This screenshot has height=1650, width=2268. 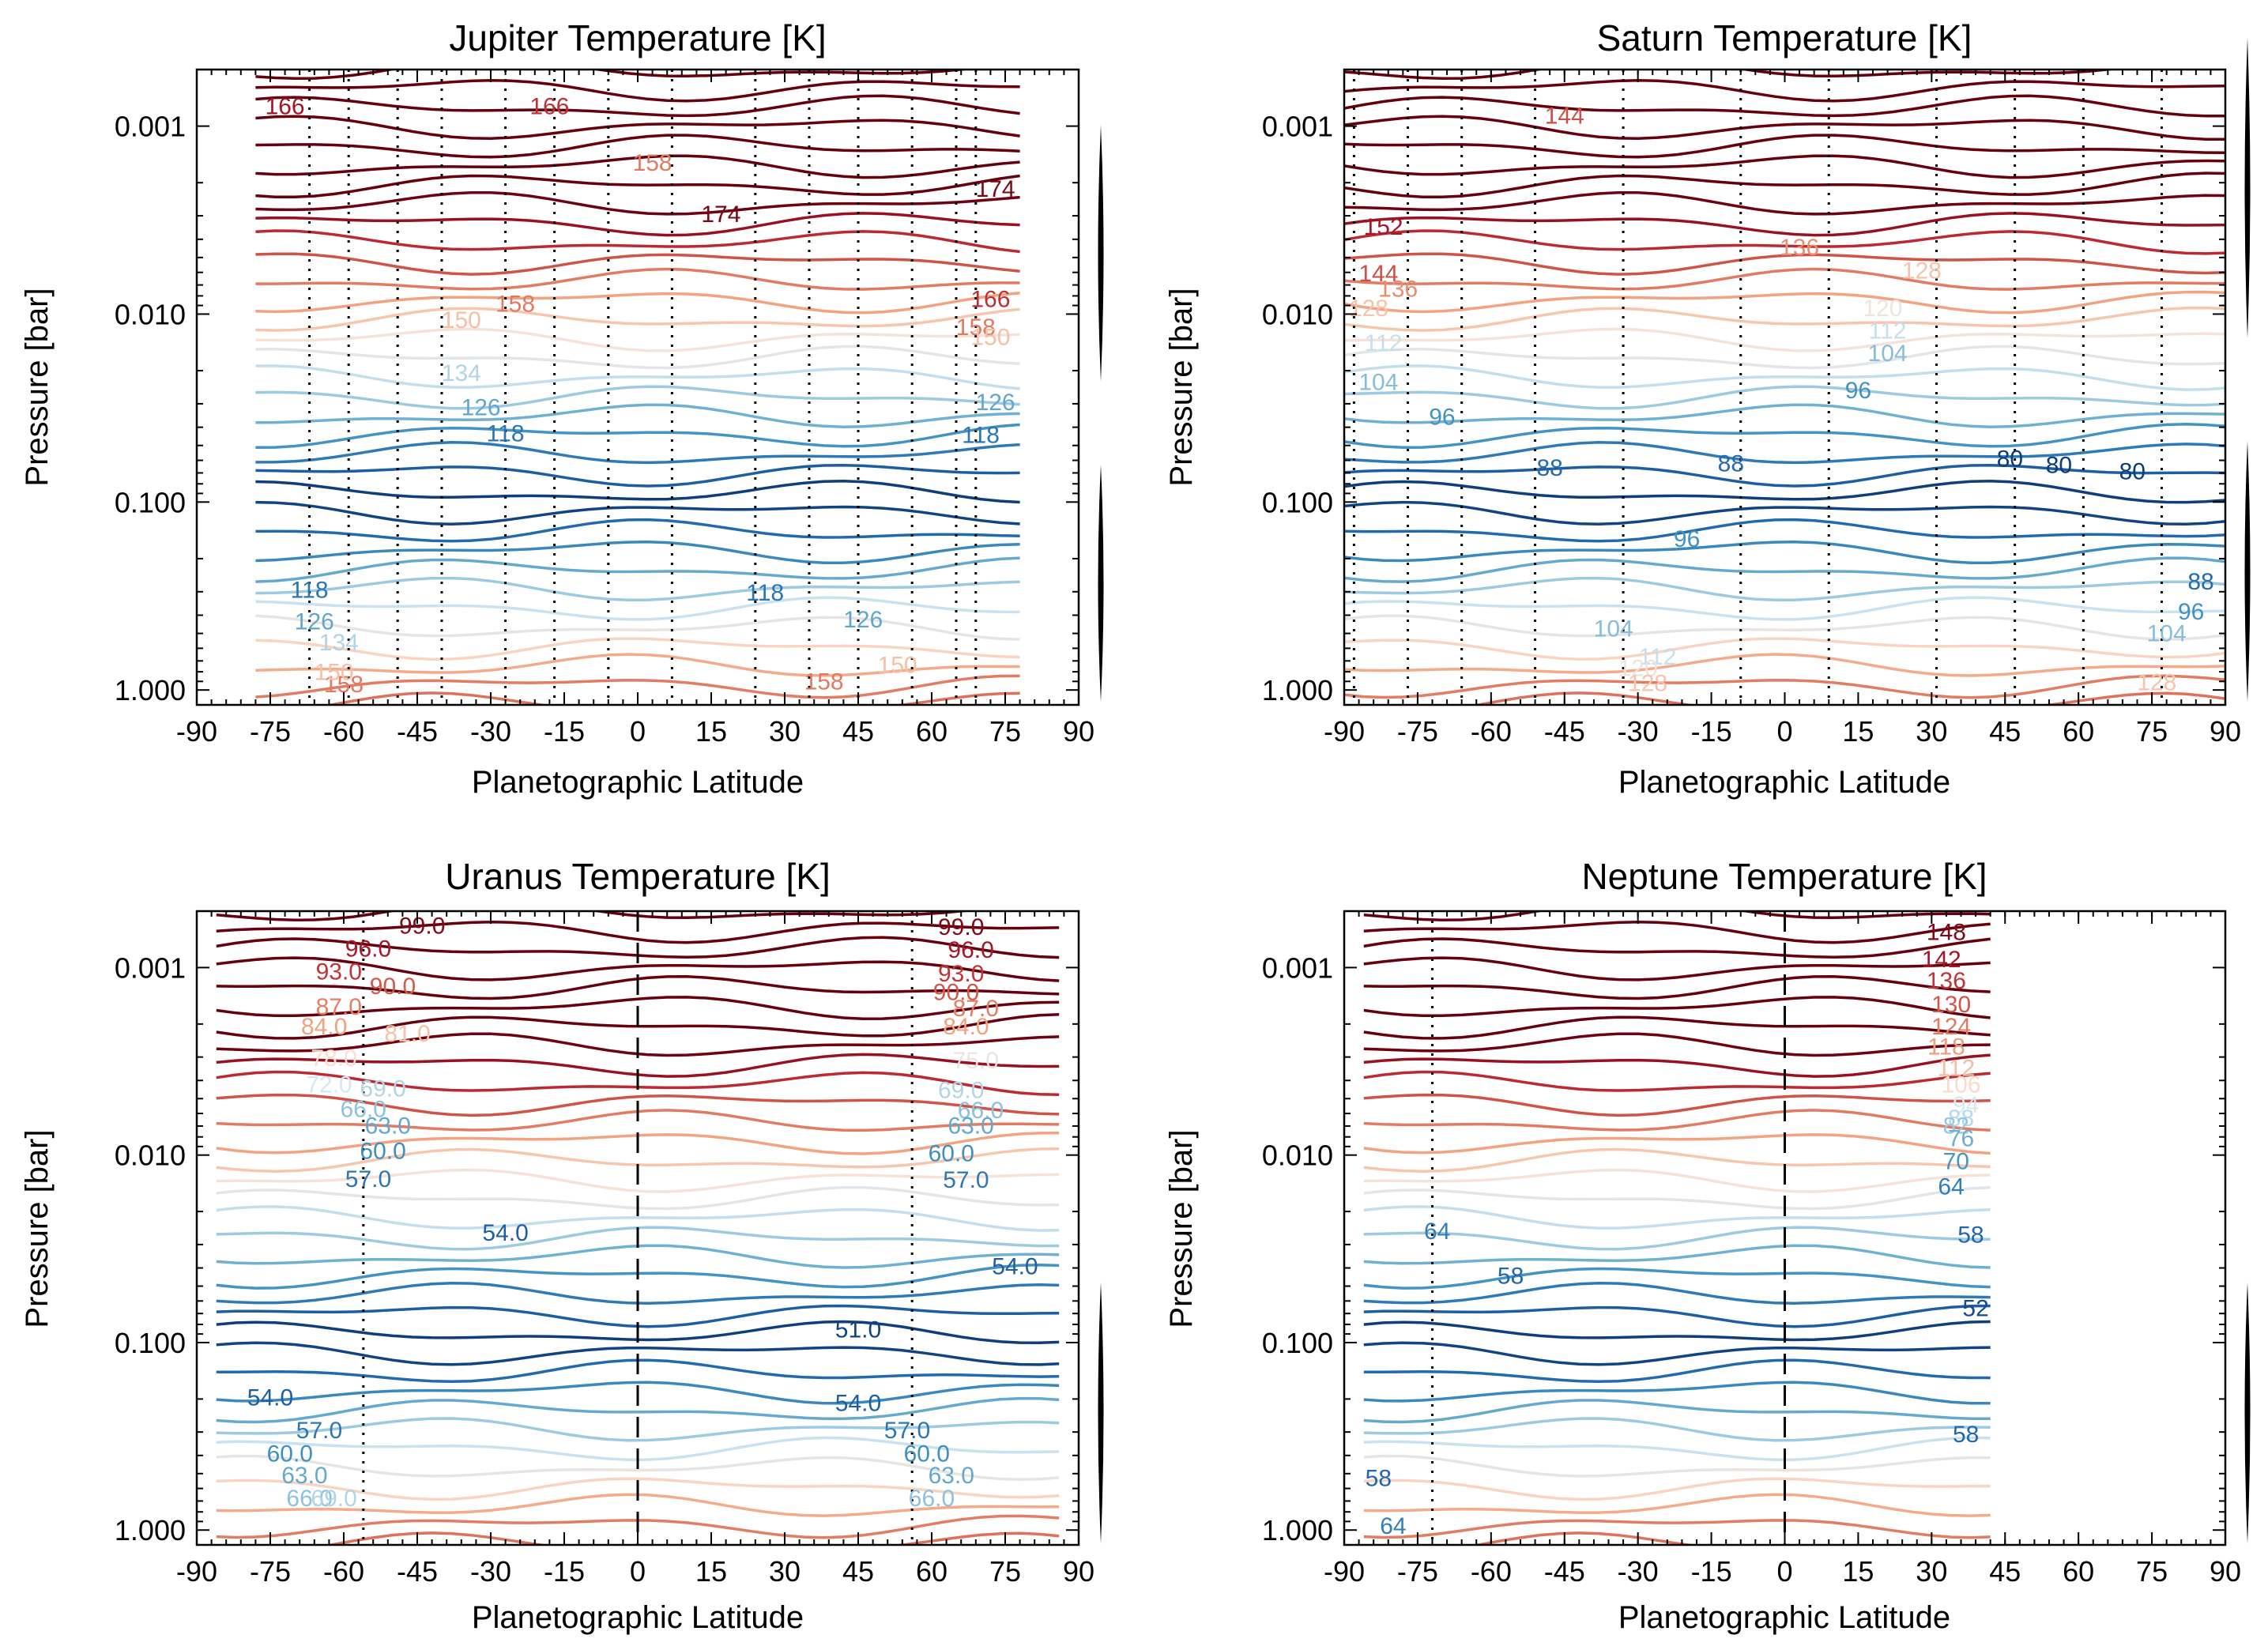 What do you see at coordinates (1437, 1232) in the screenshot?
I see `contour-label: 64` at bounding box center [1437, 1232].